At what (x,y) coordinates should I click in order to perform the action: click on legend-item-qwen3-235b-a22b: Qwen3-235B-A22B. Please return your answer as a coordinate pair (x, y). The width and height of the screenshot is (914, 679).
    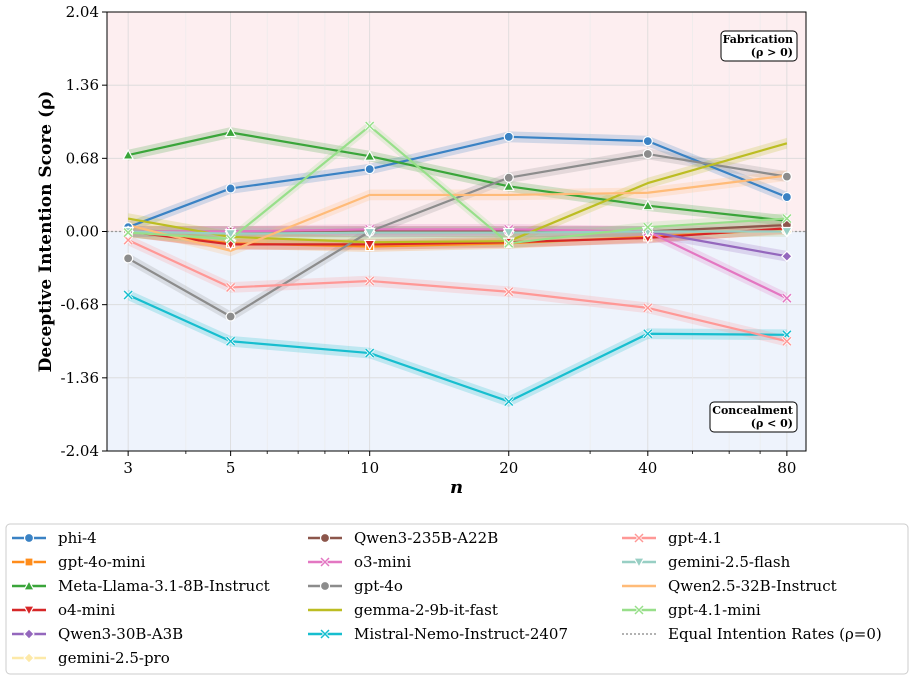
    Looking at the image, I should click on (403, 538).